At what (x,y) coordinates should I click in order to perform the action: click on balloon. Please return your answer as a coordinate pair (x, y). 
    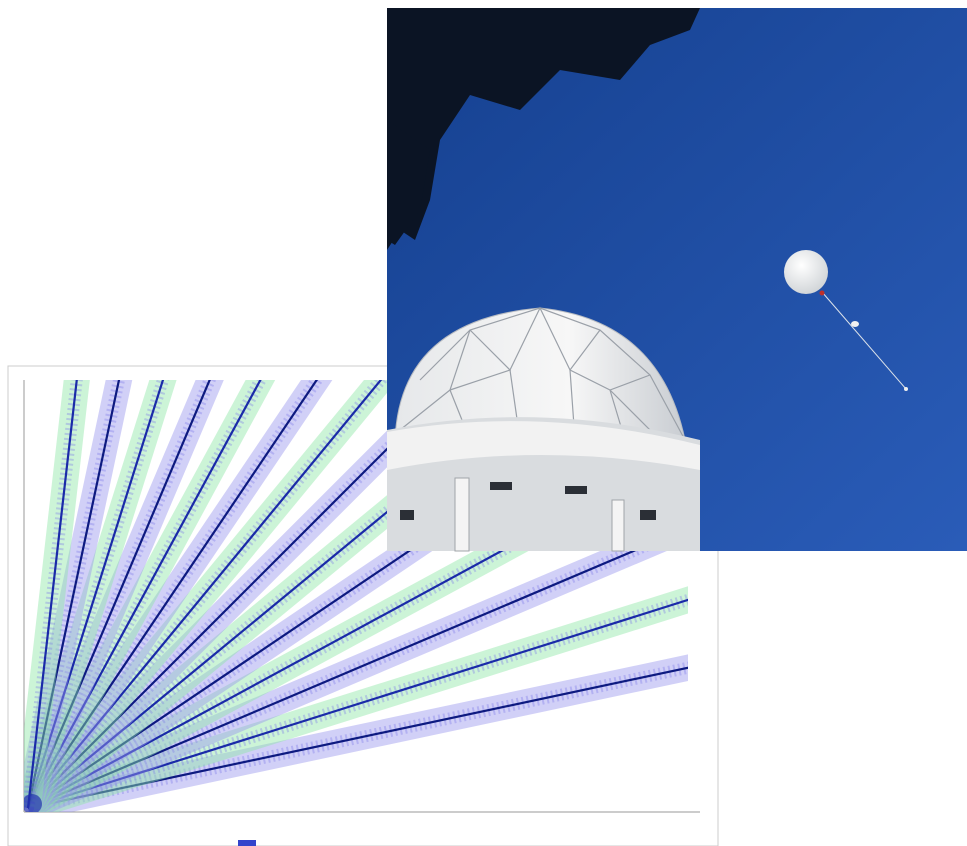
    Looking at the image, I should click on (806, 272).